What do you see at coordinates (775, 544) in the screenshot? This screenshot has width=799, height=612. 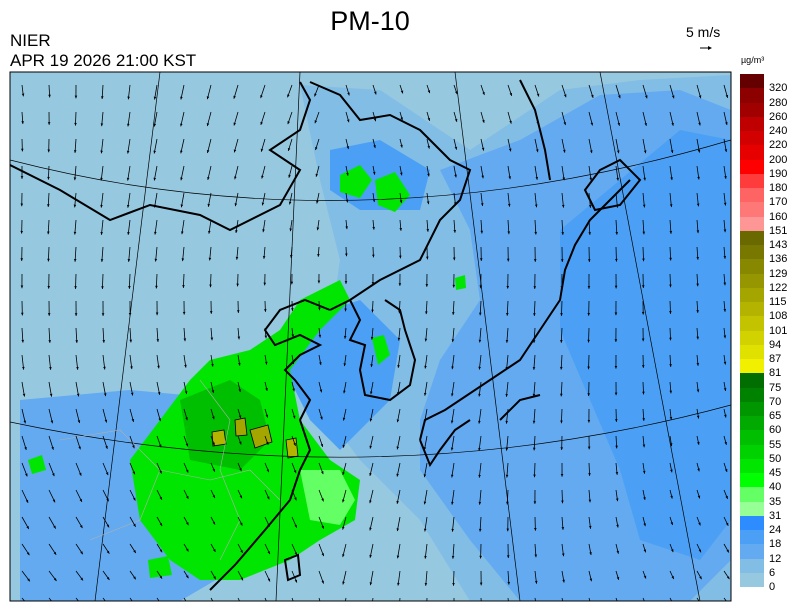 I see `colorbar-label: 18` at bounding box center [775, 544].